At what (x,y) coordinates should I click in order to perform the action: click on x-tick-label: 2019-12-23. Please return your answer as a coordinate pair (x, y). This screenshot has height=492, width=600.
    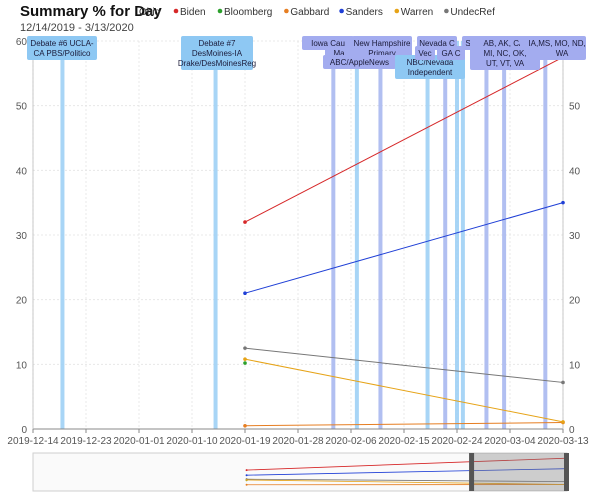
    Looking at the image, I should click on (86, 441).